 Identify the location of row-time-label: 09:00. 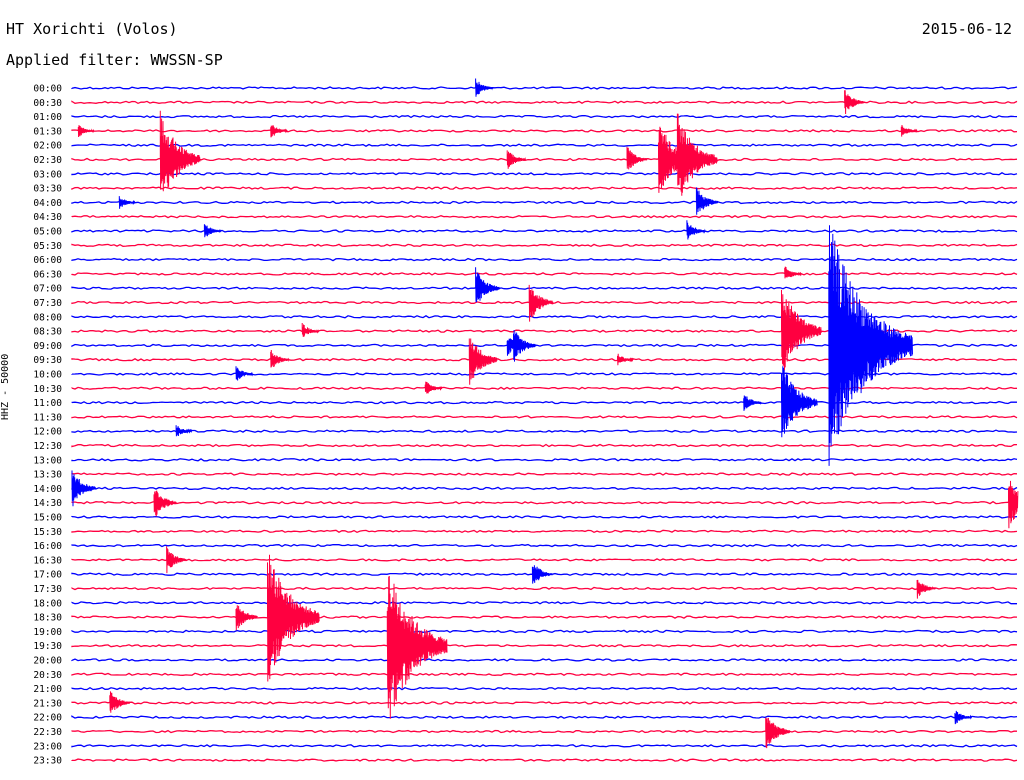
(47, 346).